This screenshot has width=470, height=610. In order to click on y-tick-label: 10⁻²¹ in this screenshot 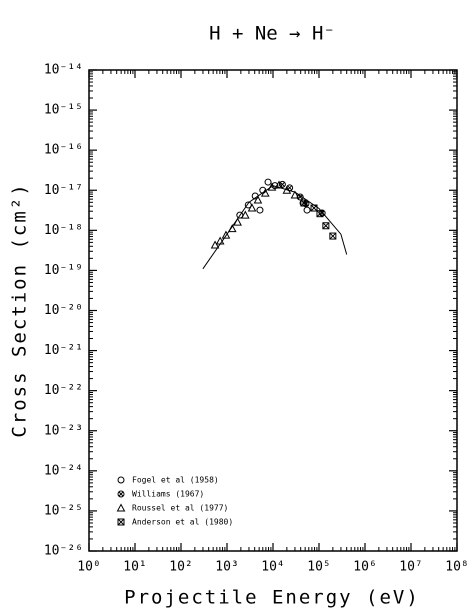, I will do `click(63, 350)`.